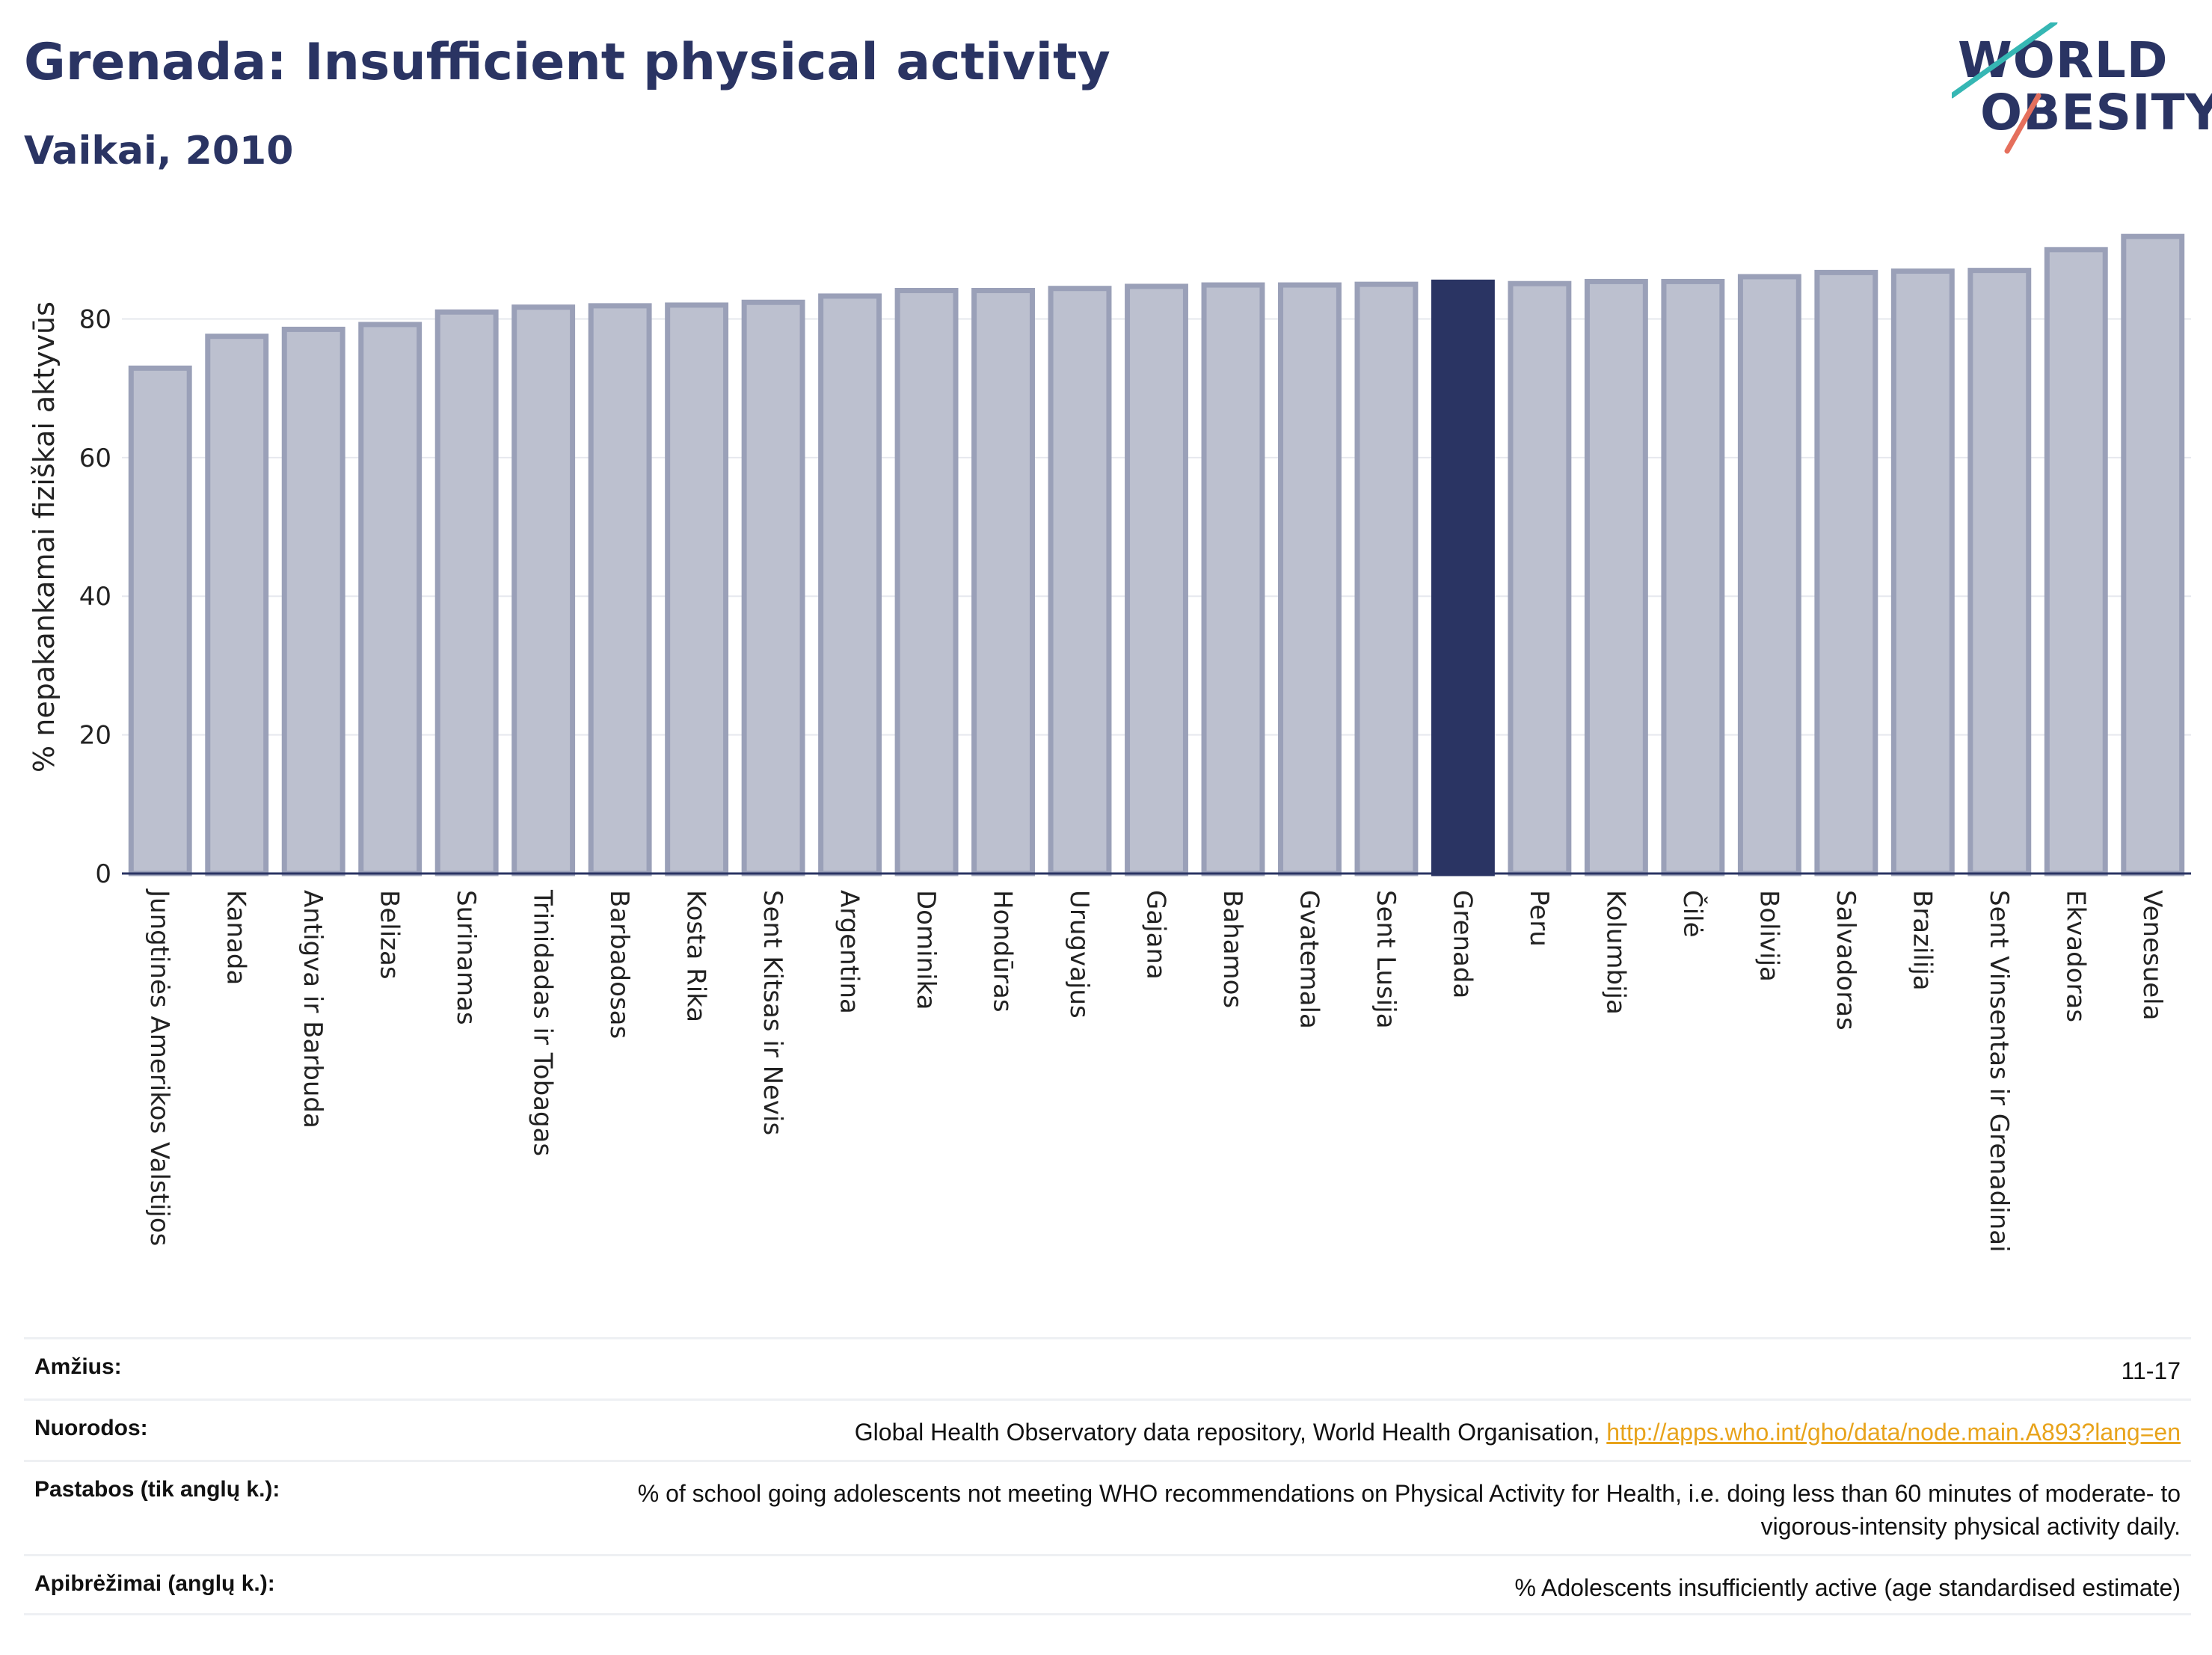 The width and height of the screenshot is (2212, 1655). I want to click on chart-subtitle: Vaikai, 2010, so click(159, 151).